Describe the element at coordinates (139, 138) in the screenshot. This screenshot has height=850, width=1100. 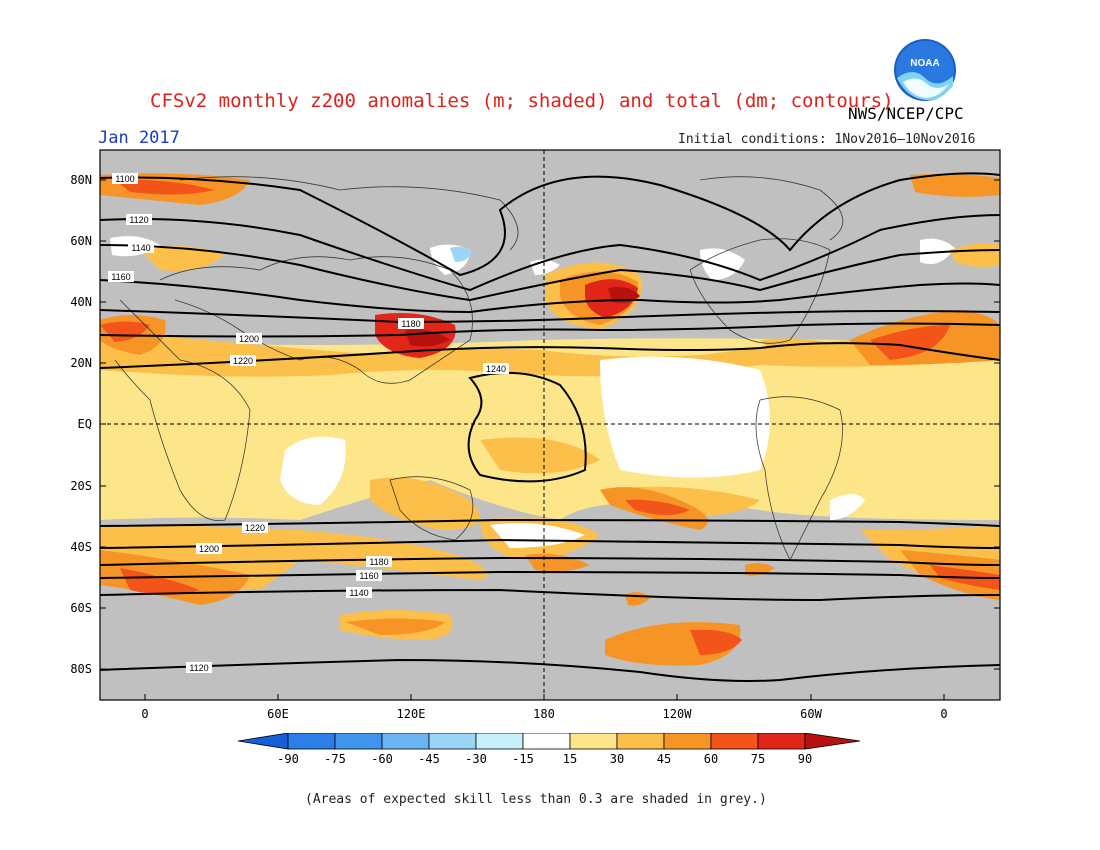
I see `forecast-month: Jan 2017` at that location.